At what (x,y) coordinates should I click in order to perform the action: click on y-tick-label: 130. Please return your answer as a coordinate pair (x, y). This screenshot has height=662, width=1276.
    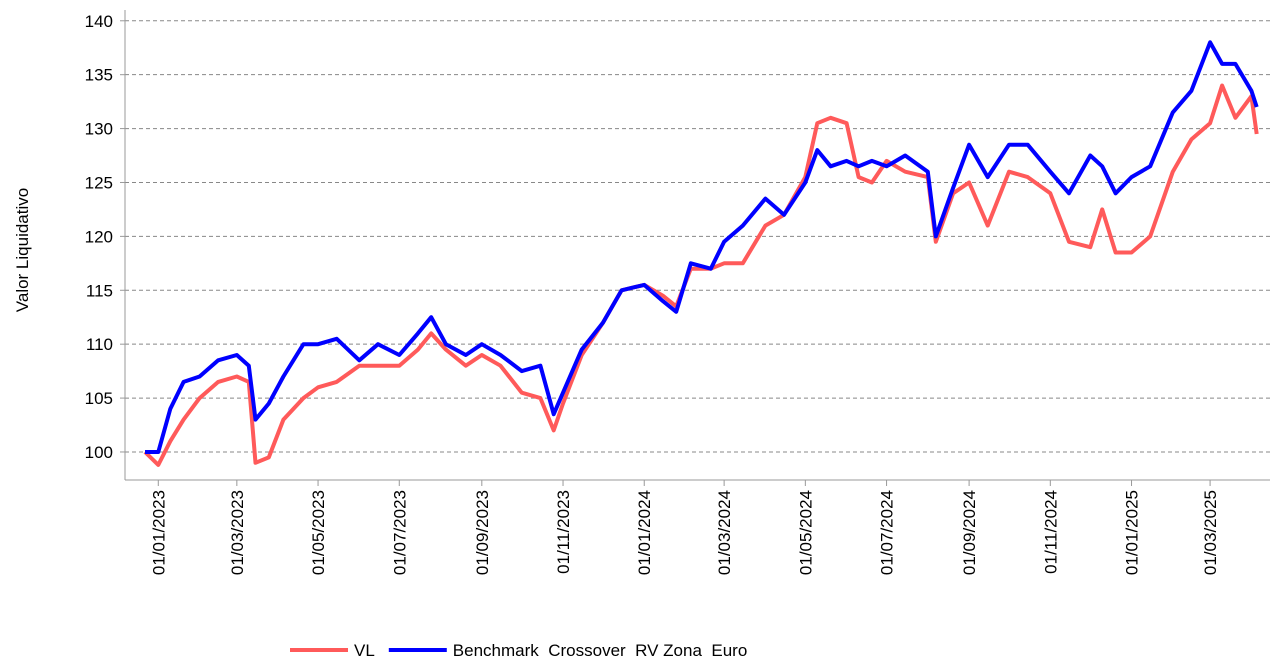
    Looking at the image, I should click on (99, 129).